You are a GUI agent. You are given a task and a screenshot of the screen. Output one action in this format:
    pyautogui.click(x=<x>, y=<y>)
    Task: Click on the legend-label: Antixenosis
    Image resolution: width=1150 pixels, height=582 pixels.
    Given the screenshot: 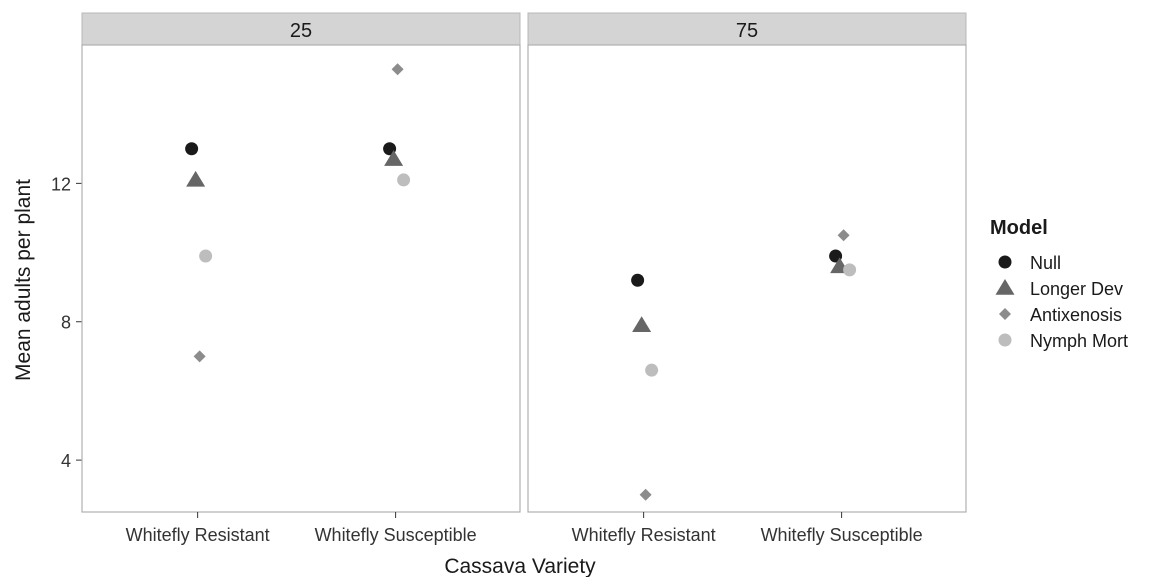 What is the action you would take?
    pyautogui.click(x=1076, y=315)
    